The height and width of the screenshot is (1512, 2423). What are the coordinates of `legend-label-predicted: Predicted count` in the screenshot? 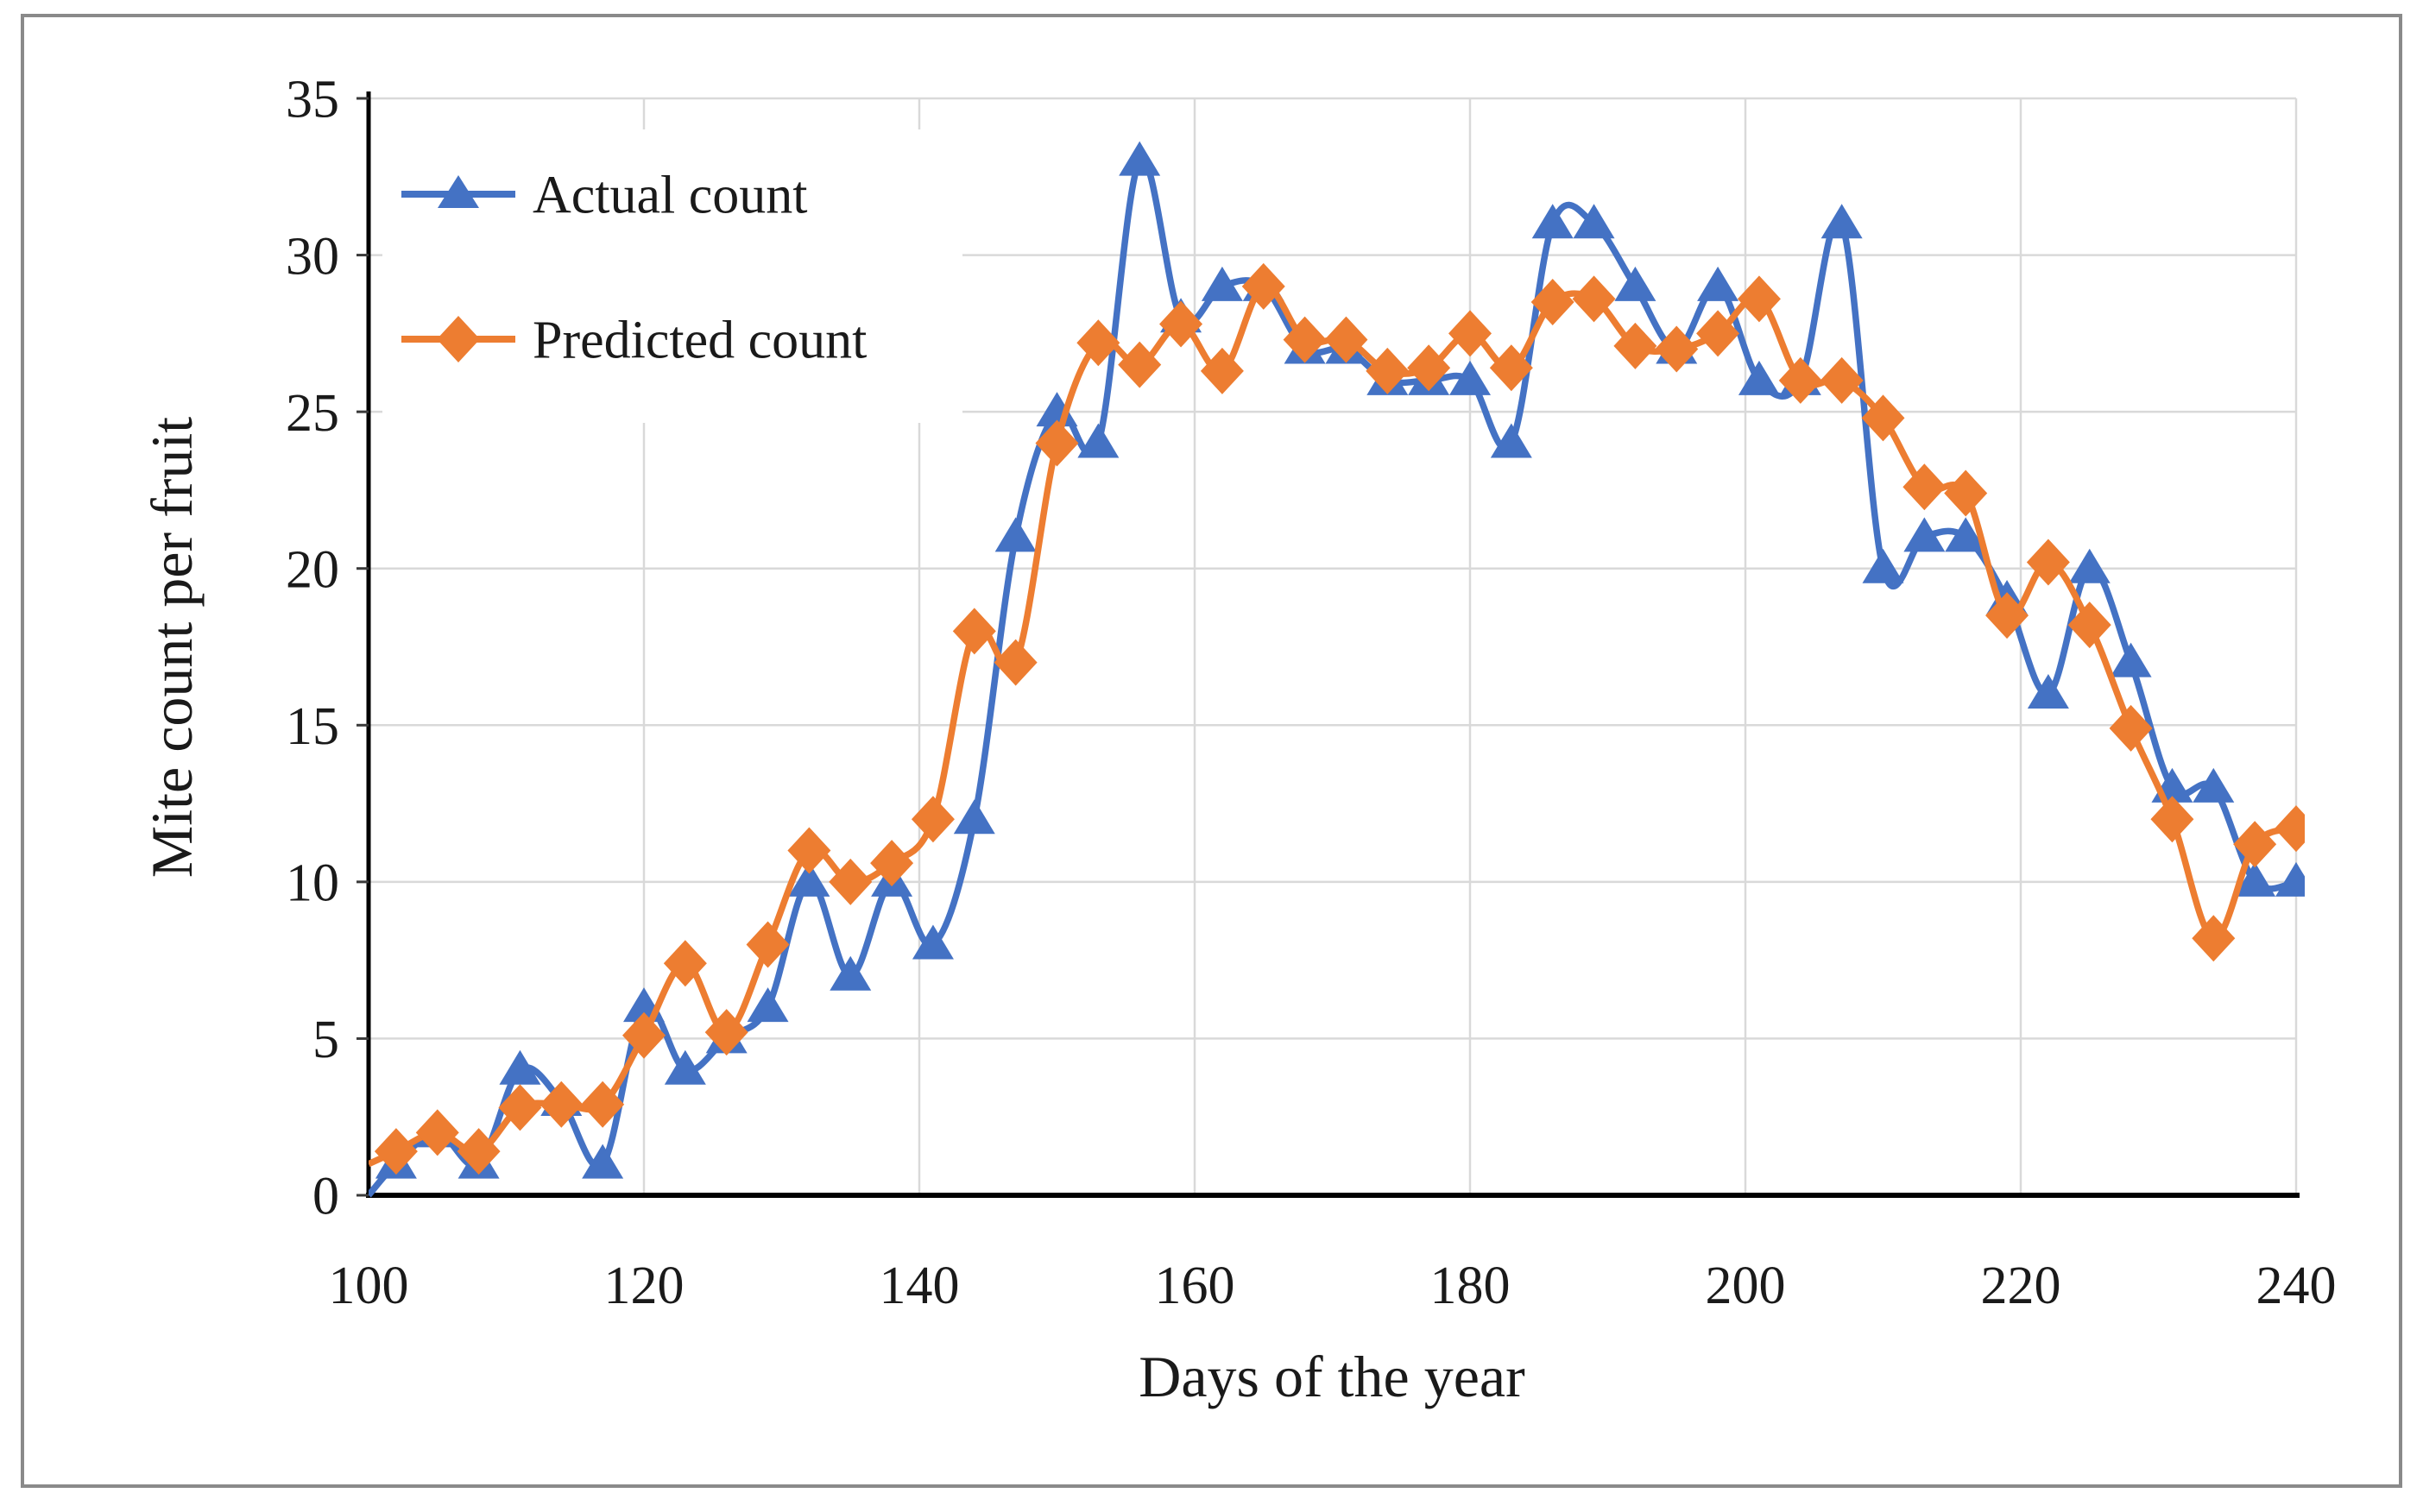 It's located at (700, 341).